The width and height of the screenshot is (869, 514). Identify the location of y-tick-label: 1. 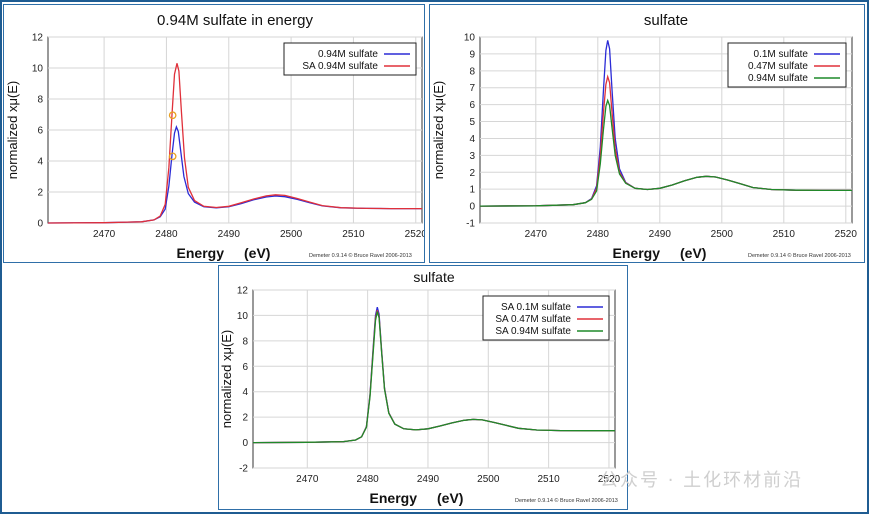
(472, 190).